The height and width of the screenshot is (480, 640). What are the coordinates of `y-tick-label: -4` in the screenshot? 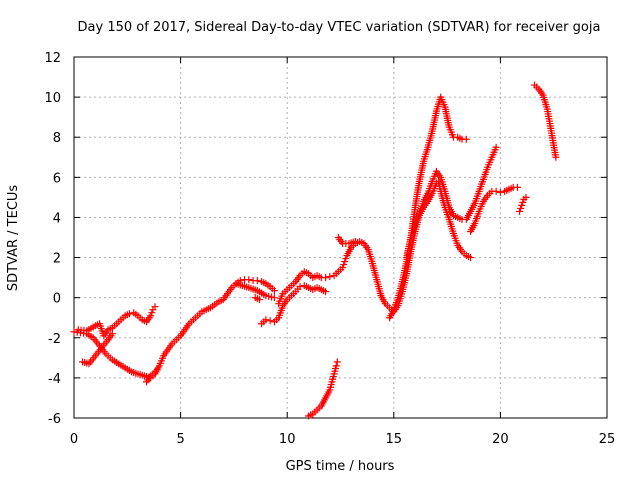 It's located at (54, 379).